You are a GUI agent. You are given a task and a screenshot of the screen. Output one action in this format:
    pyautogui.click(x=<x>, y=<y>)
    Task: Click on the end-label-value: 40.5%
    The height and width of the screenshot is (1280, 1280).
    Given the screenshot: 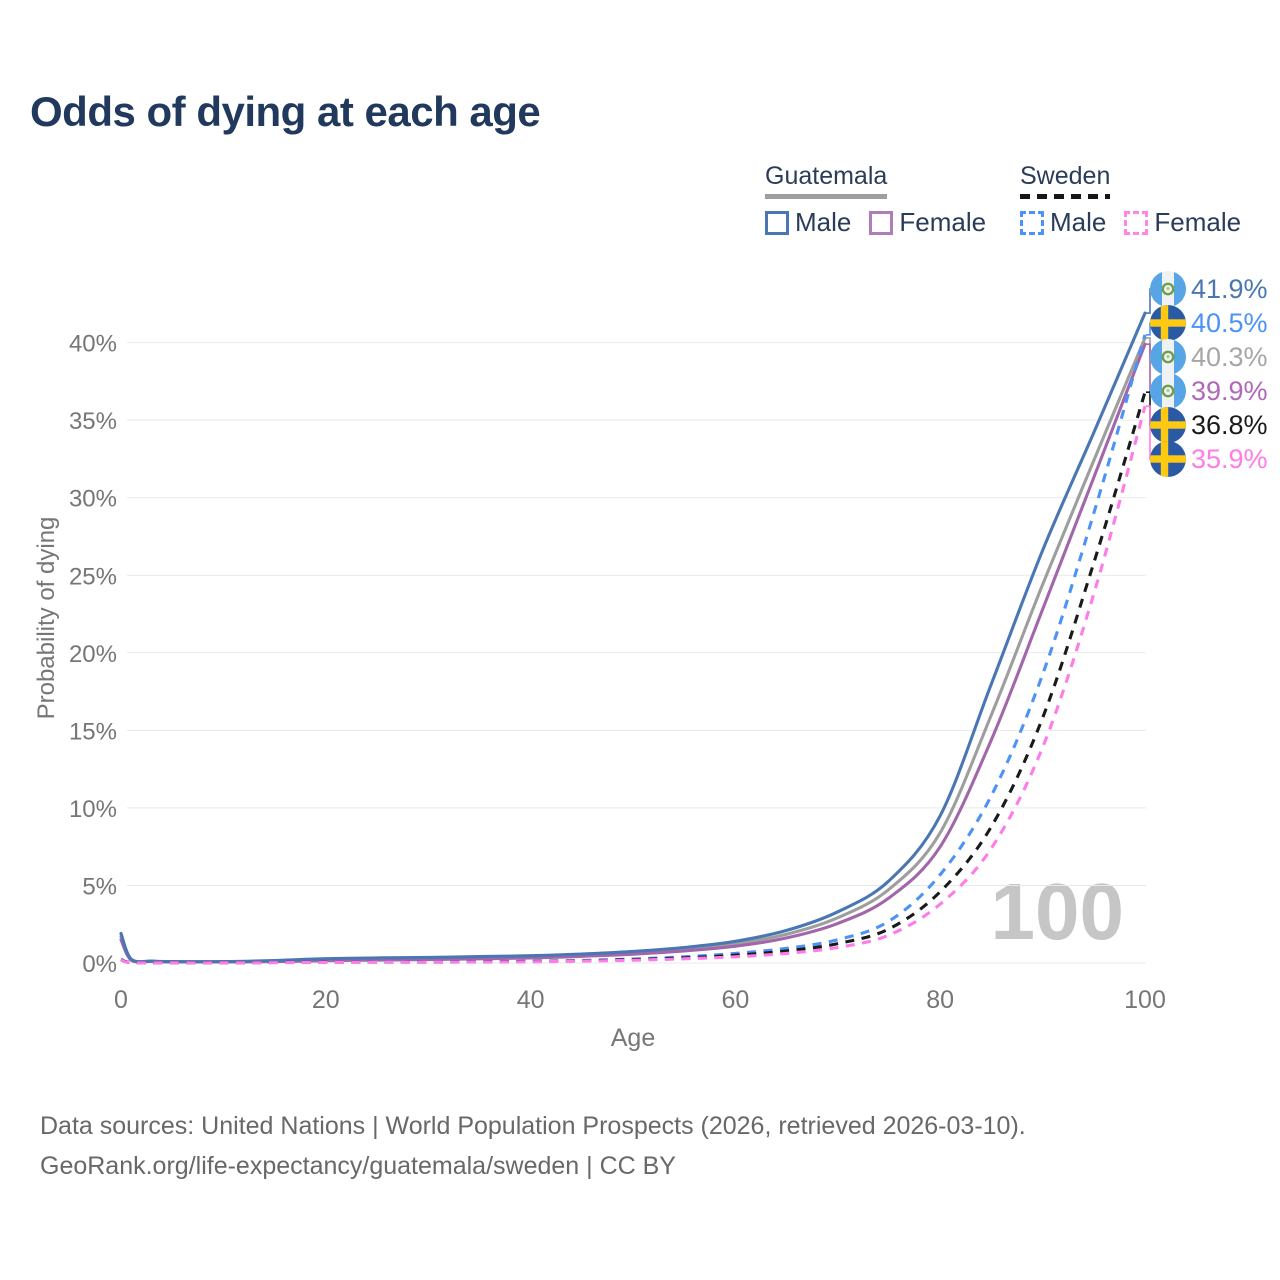 What is the action you would take?
    pyautogui.click(x=1229, y=323)
    